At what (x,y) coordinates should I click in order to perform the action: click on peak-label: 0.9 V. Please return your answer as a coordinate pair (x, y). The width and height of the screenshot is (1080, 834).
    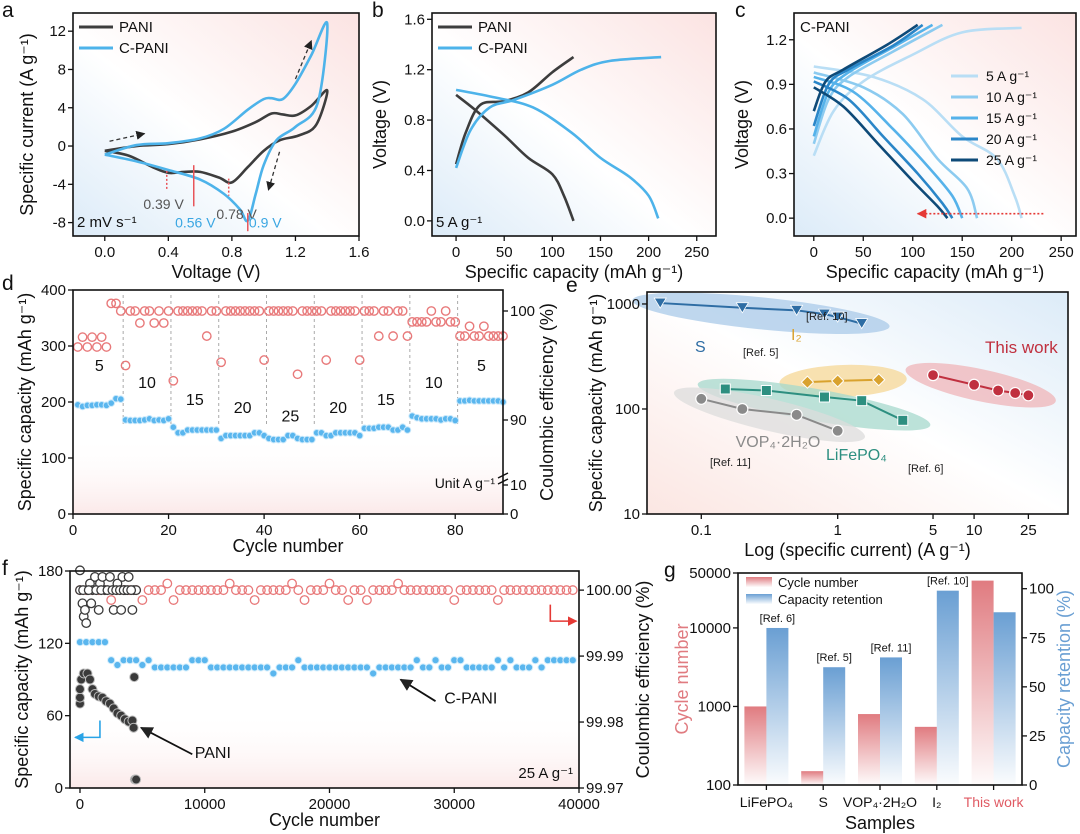
    Looking at the image, I should click on (265, 222).